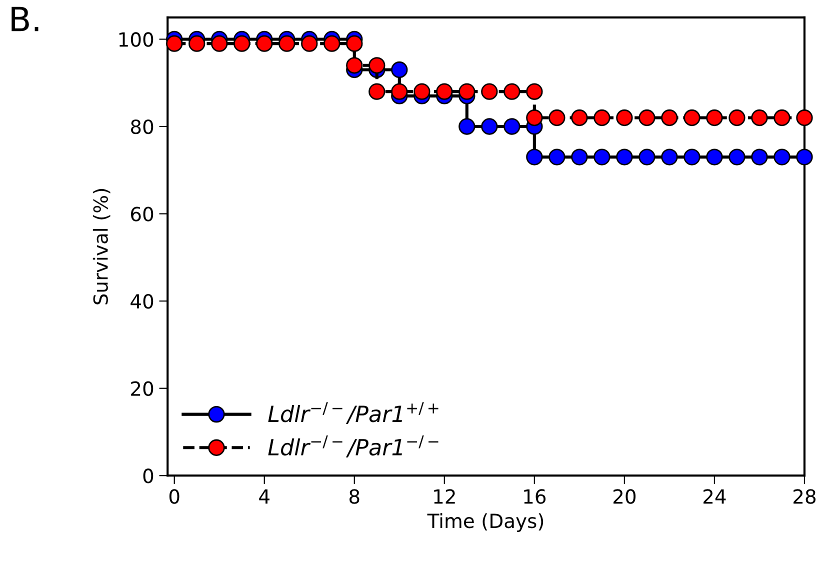 This screenshot has height=580, width=838. I want to click on x-tick-label: 8, so click(355, 496).